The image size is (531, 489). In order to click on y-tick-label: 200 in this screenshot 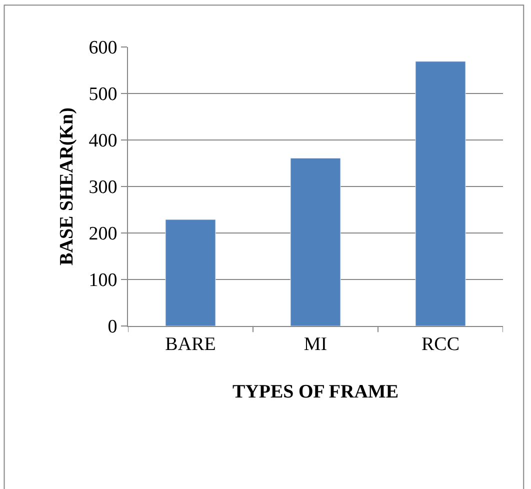, I will do `click(103, 234)`.